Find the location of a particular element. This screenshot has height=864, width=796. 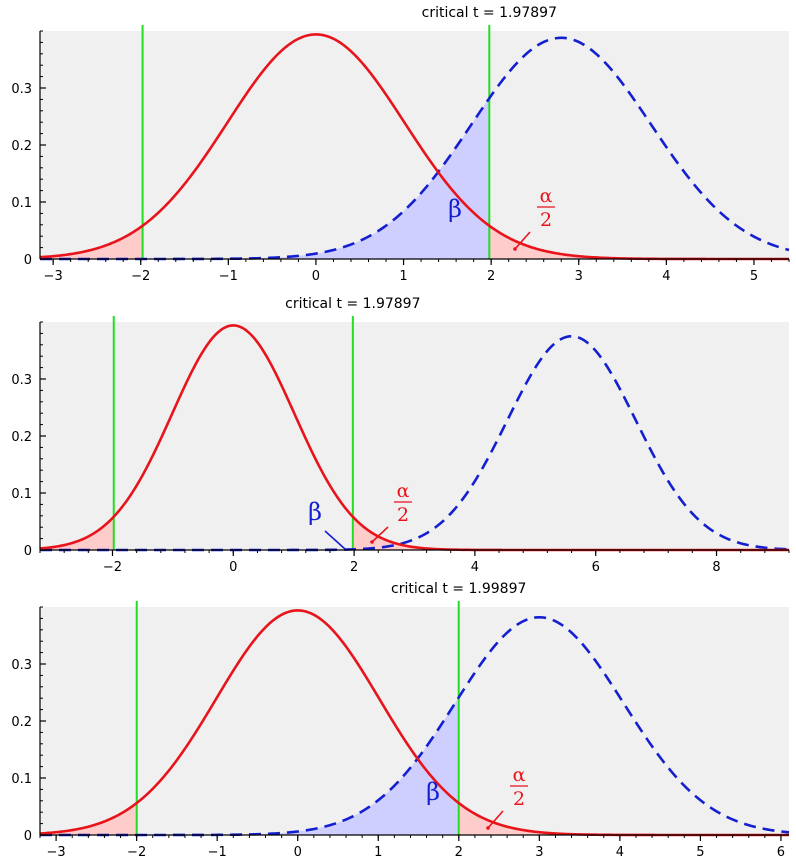

x-axis-ticks: −3 −2 −1 0 1 2 3 4 5 6 is located at coordinates (412, 847).